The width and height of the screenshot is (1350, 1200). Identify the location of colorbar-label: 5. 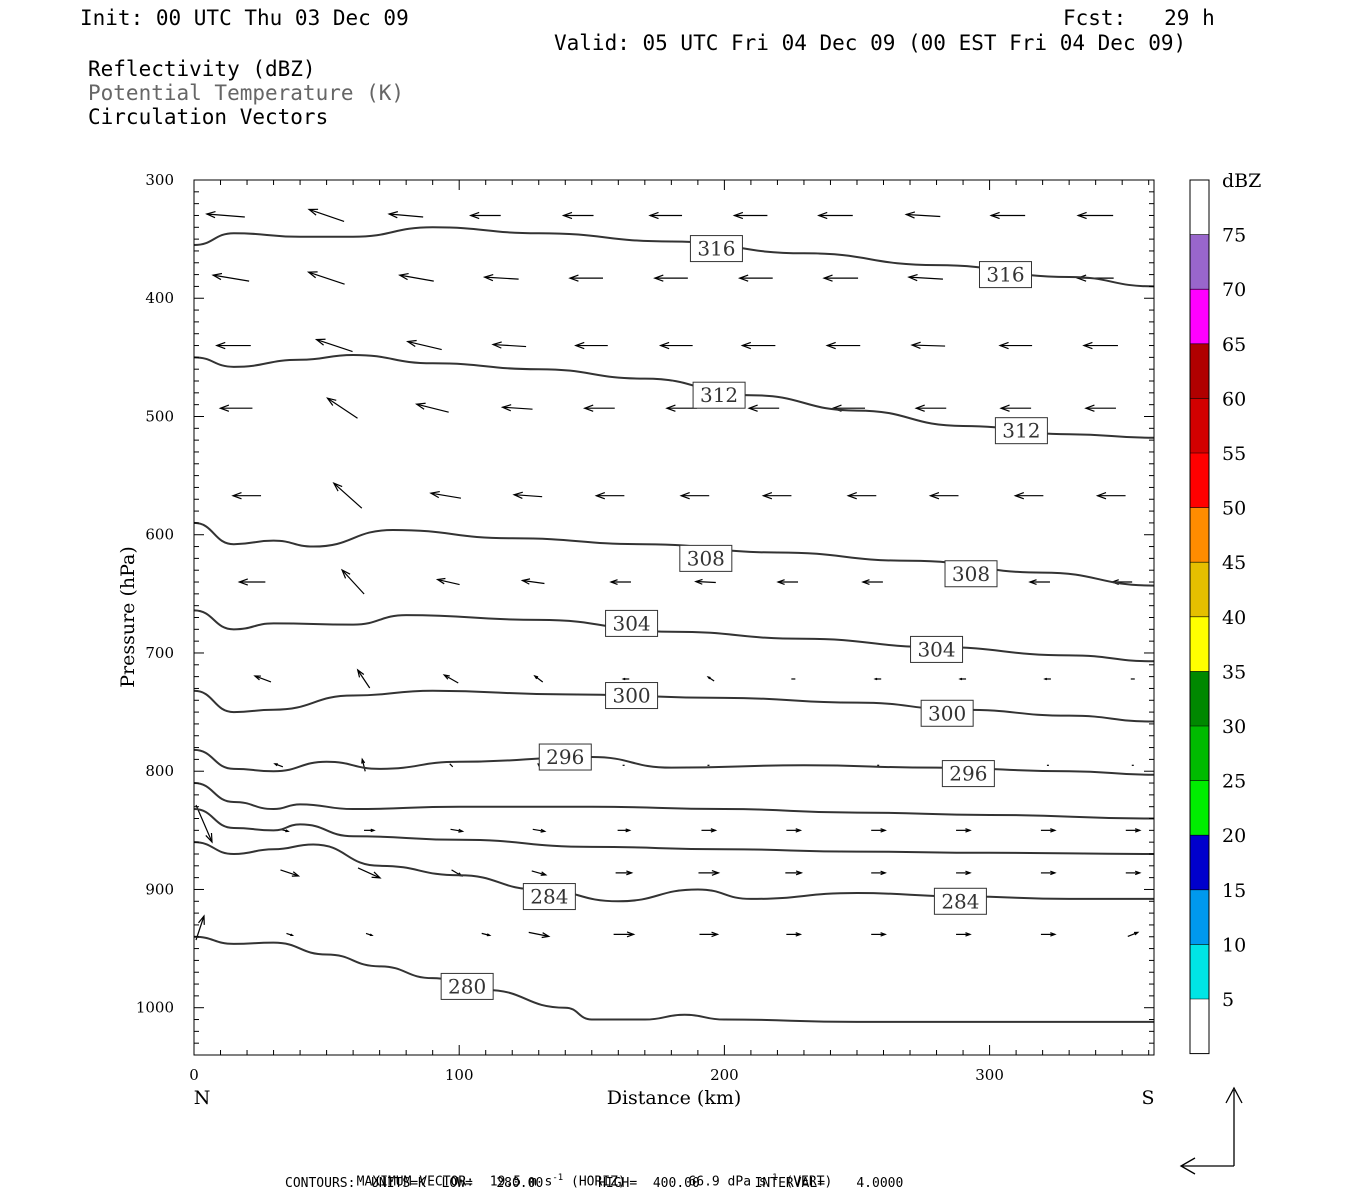
(1228, 1000).